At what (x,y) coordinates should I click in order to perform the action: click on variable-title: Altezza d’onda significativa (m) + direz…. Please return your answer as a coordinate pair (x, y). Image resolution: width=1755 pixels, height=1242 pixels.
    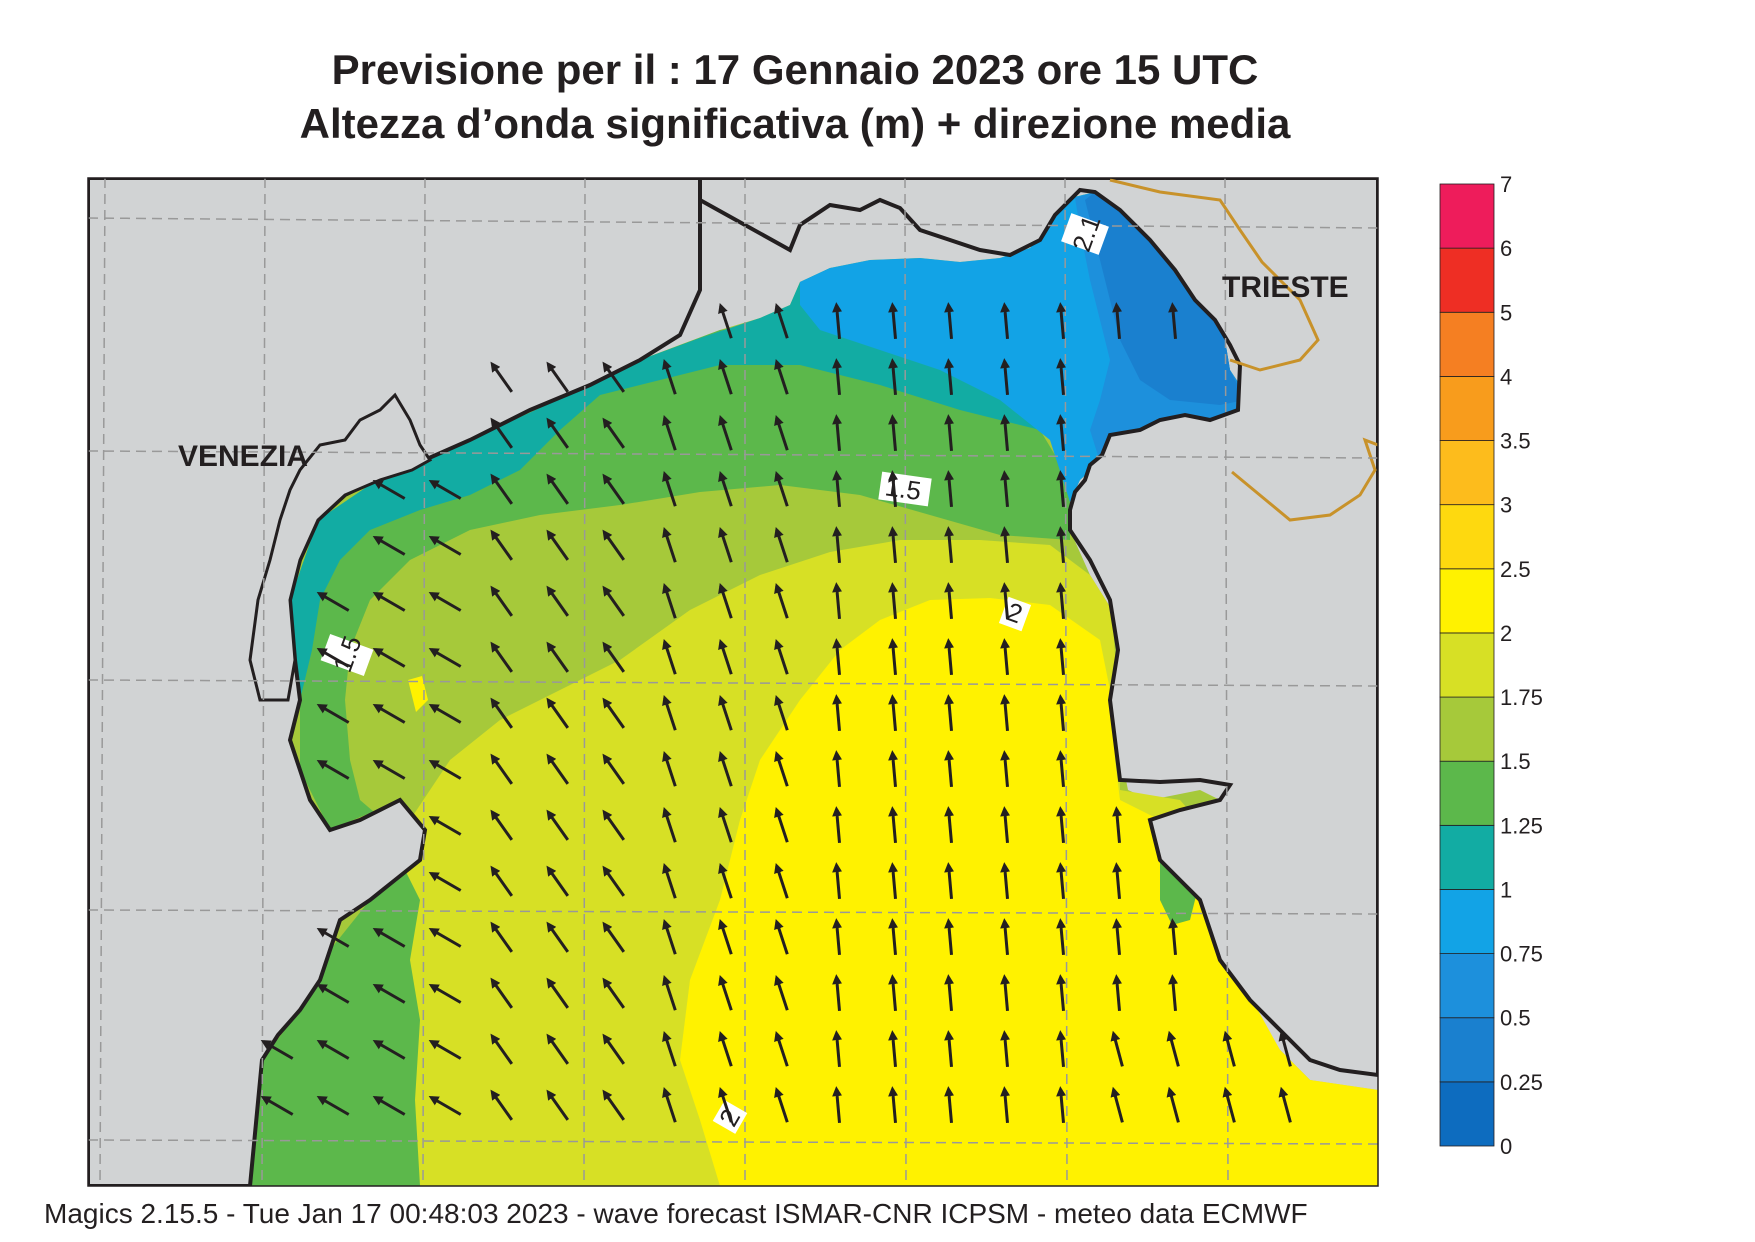
    Looking at the image, I should click on (795, 123).